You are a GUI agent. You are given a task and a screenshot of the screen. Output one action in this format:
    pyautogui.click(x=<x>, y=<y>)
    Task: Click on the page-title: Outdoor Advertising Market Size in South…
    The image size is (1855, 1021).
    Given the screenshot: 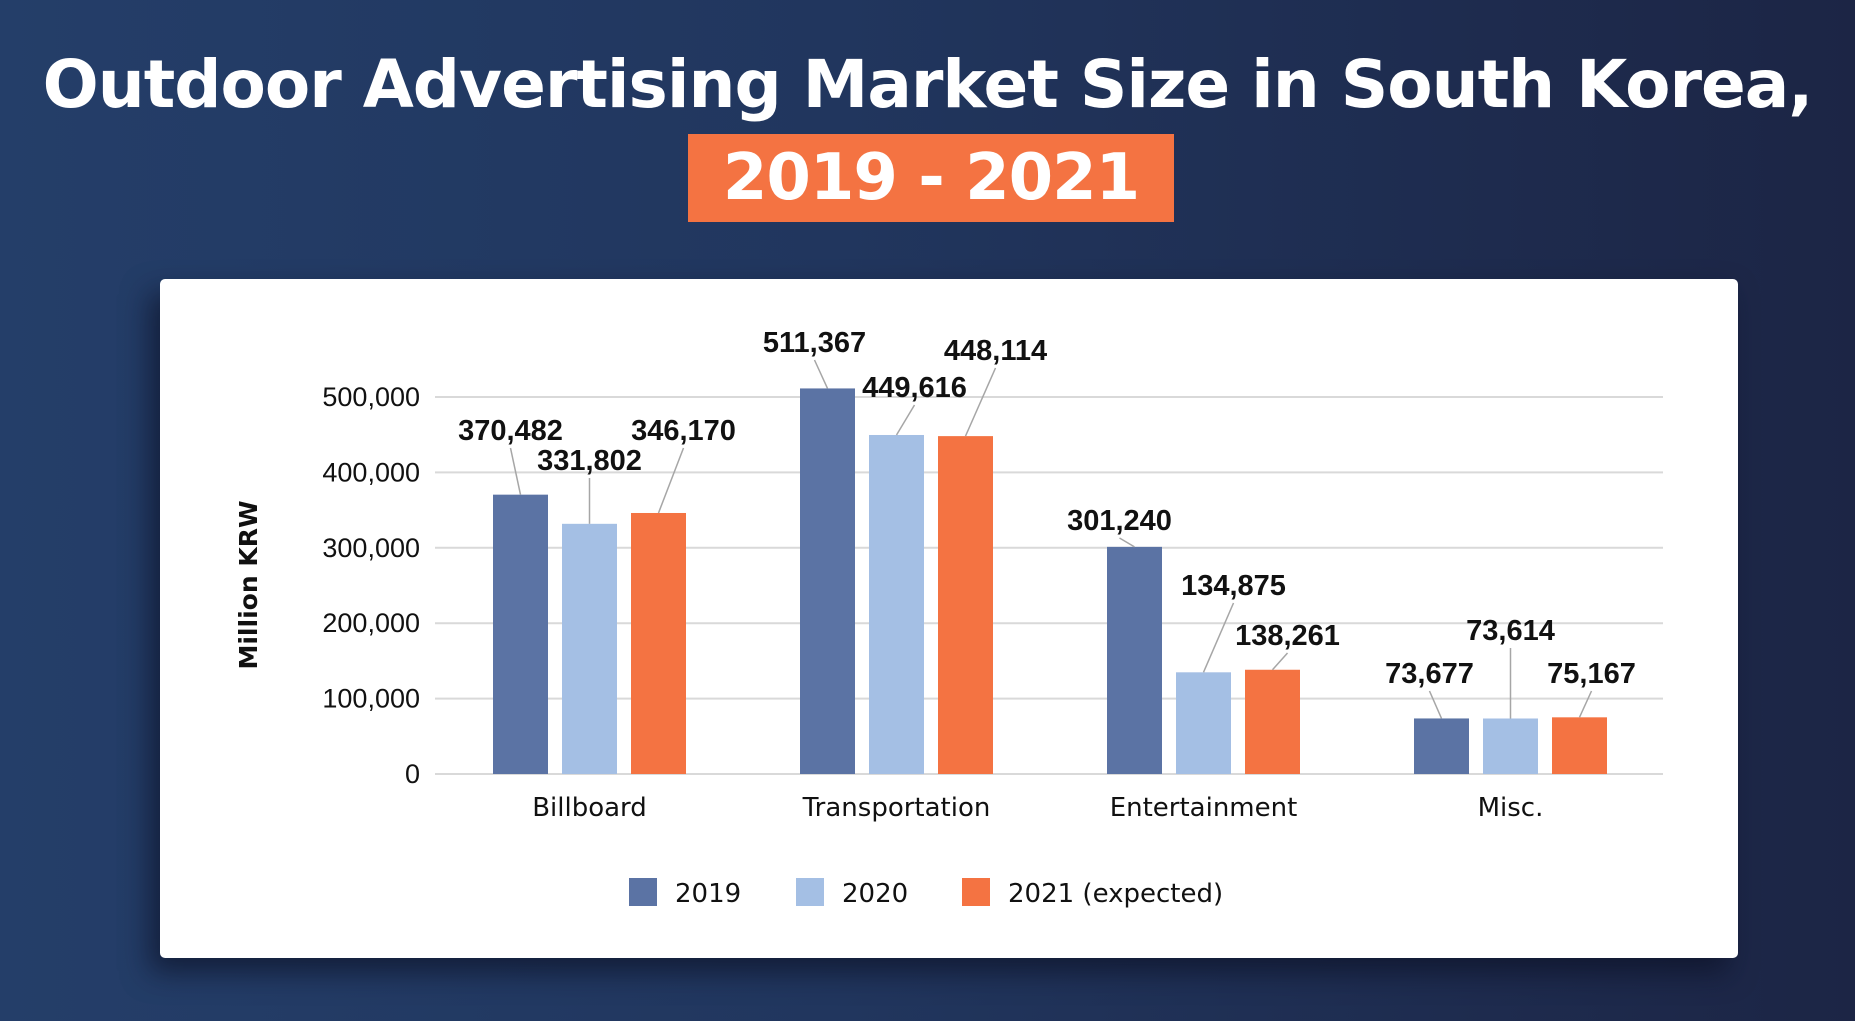 What is the action you would take?
    pyautogui.click(x=928, y=84)
    